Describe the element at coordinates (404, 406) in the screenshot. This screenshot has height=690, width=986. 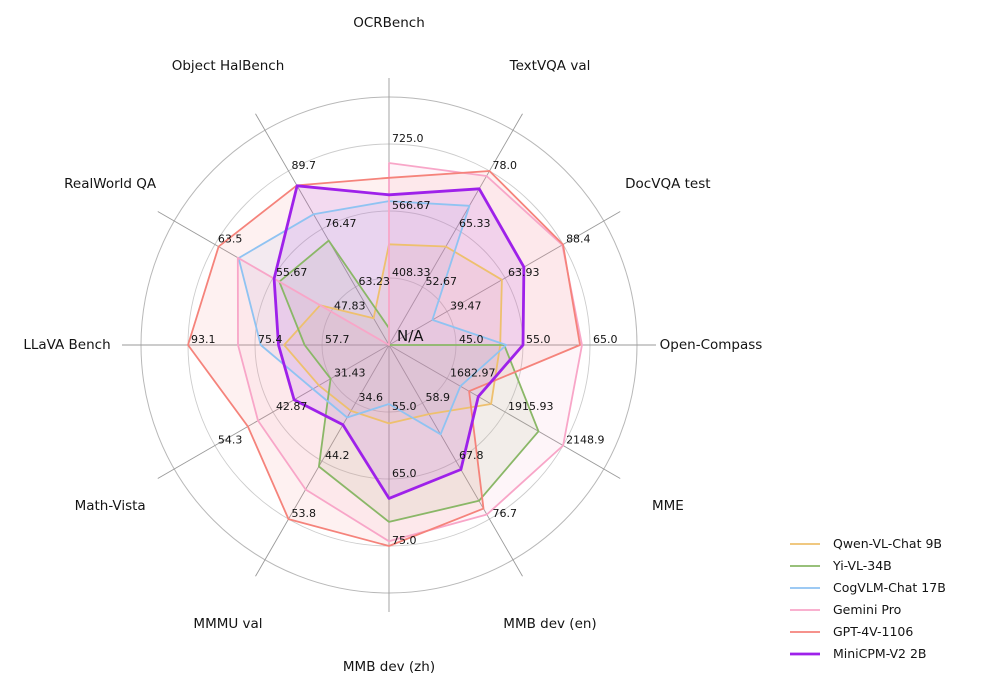
I see `tick-label-mmb-dev-zh-1: 55.0` at that location.